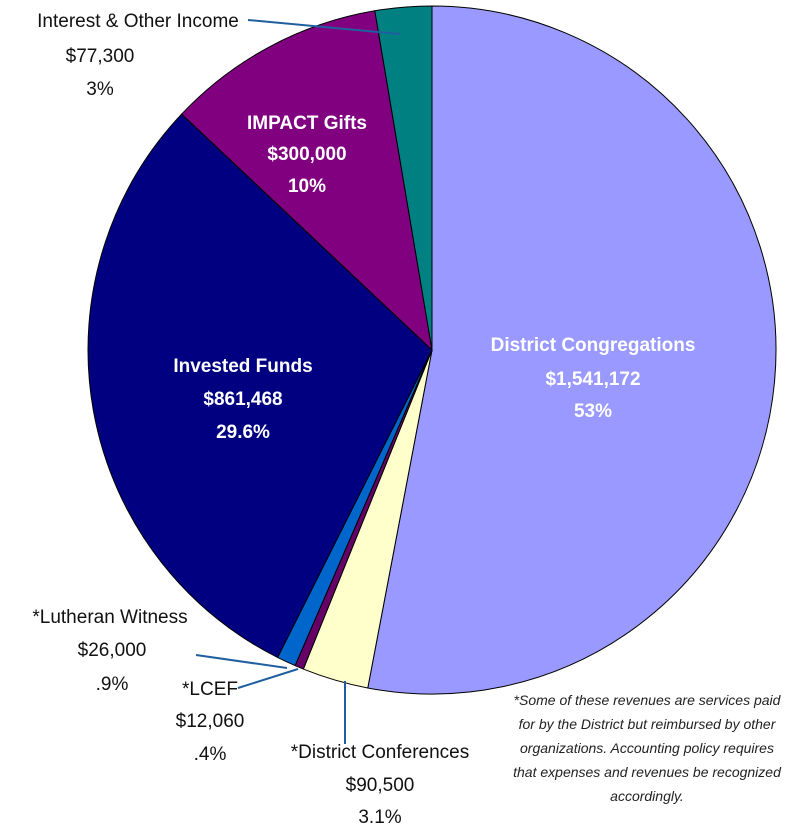  Describe the element at coordinates (307, 123) in the screenshot. I see `slice-label: IMPACT Gifts` at that location.